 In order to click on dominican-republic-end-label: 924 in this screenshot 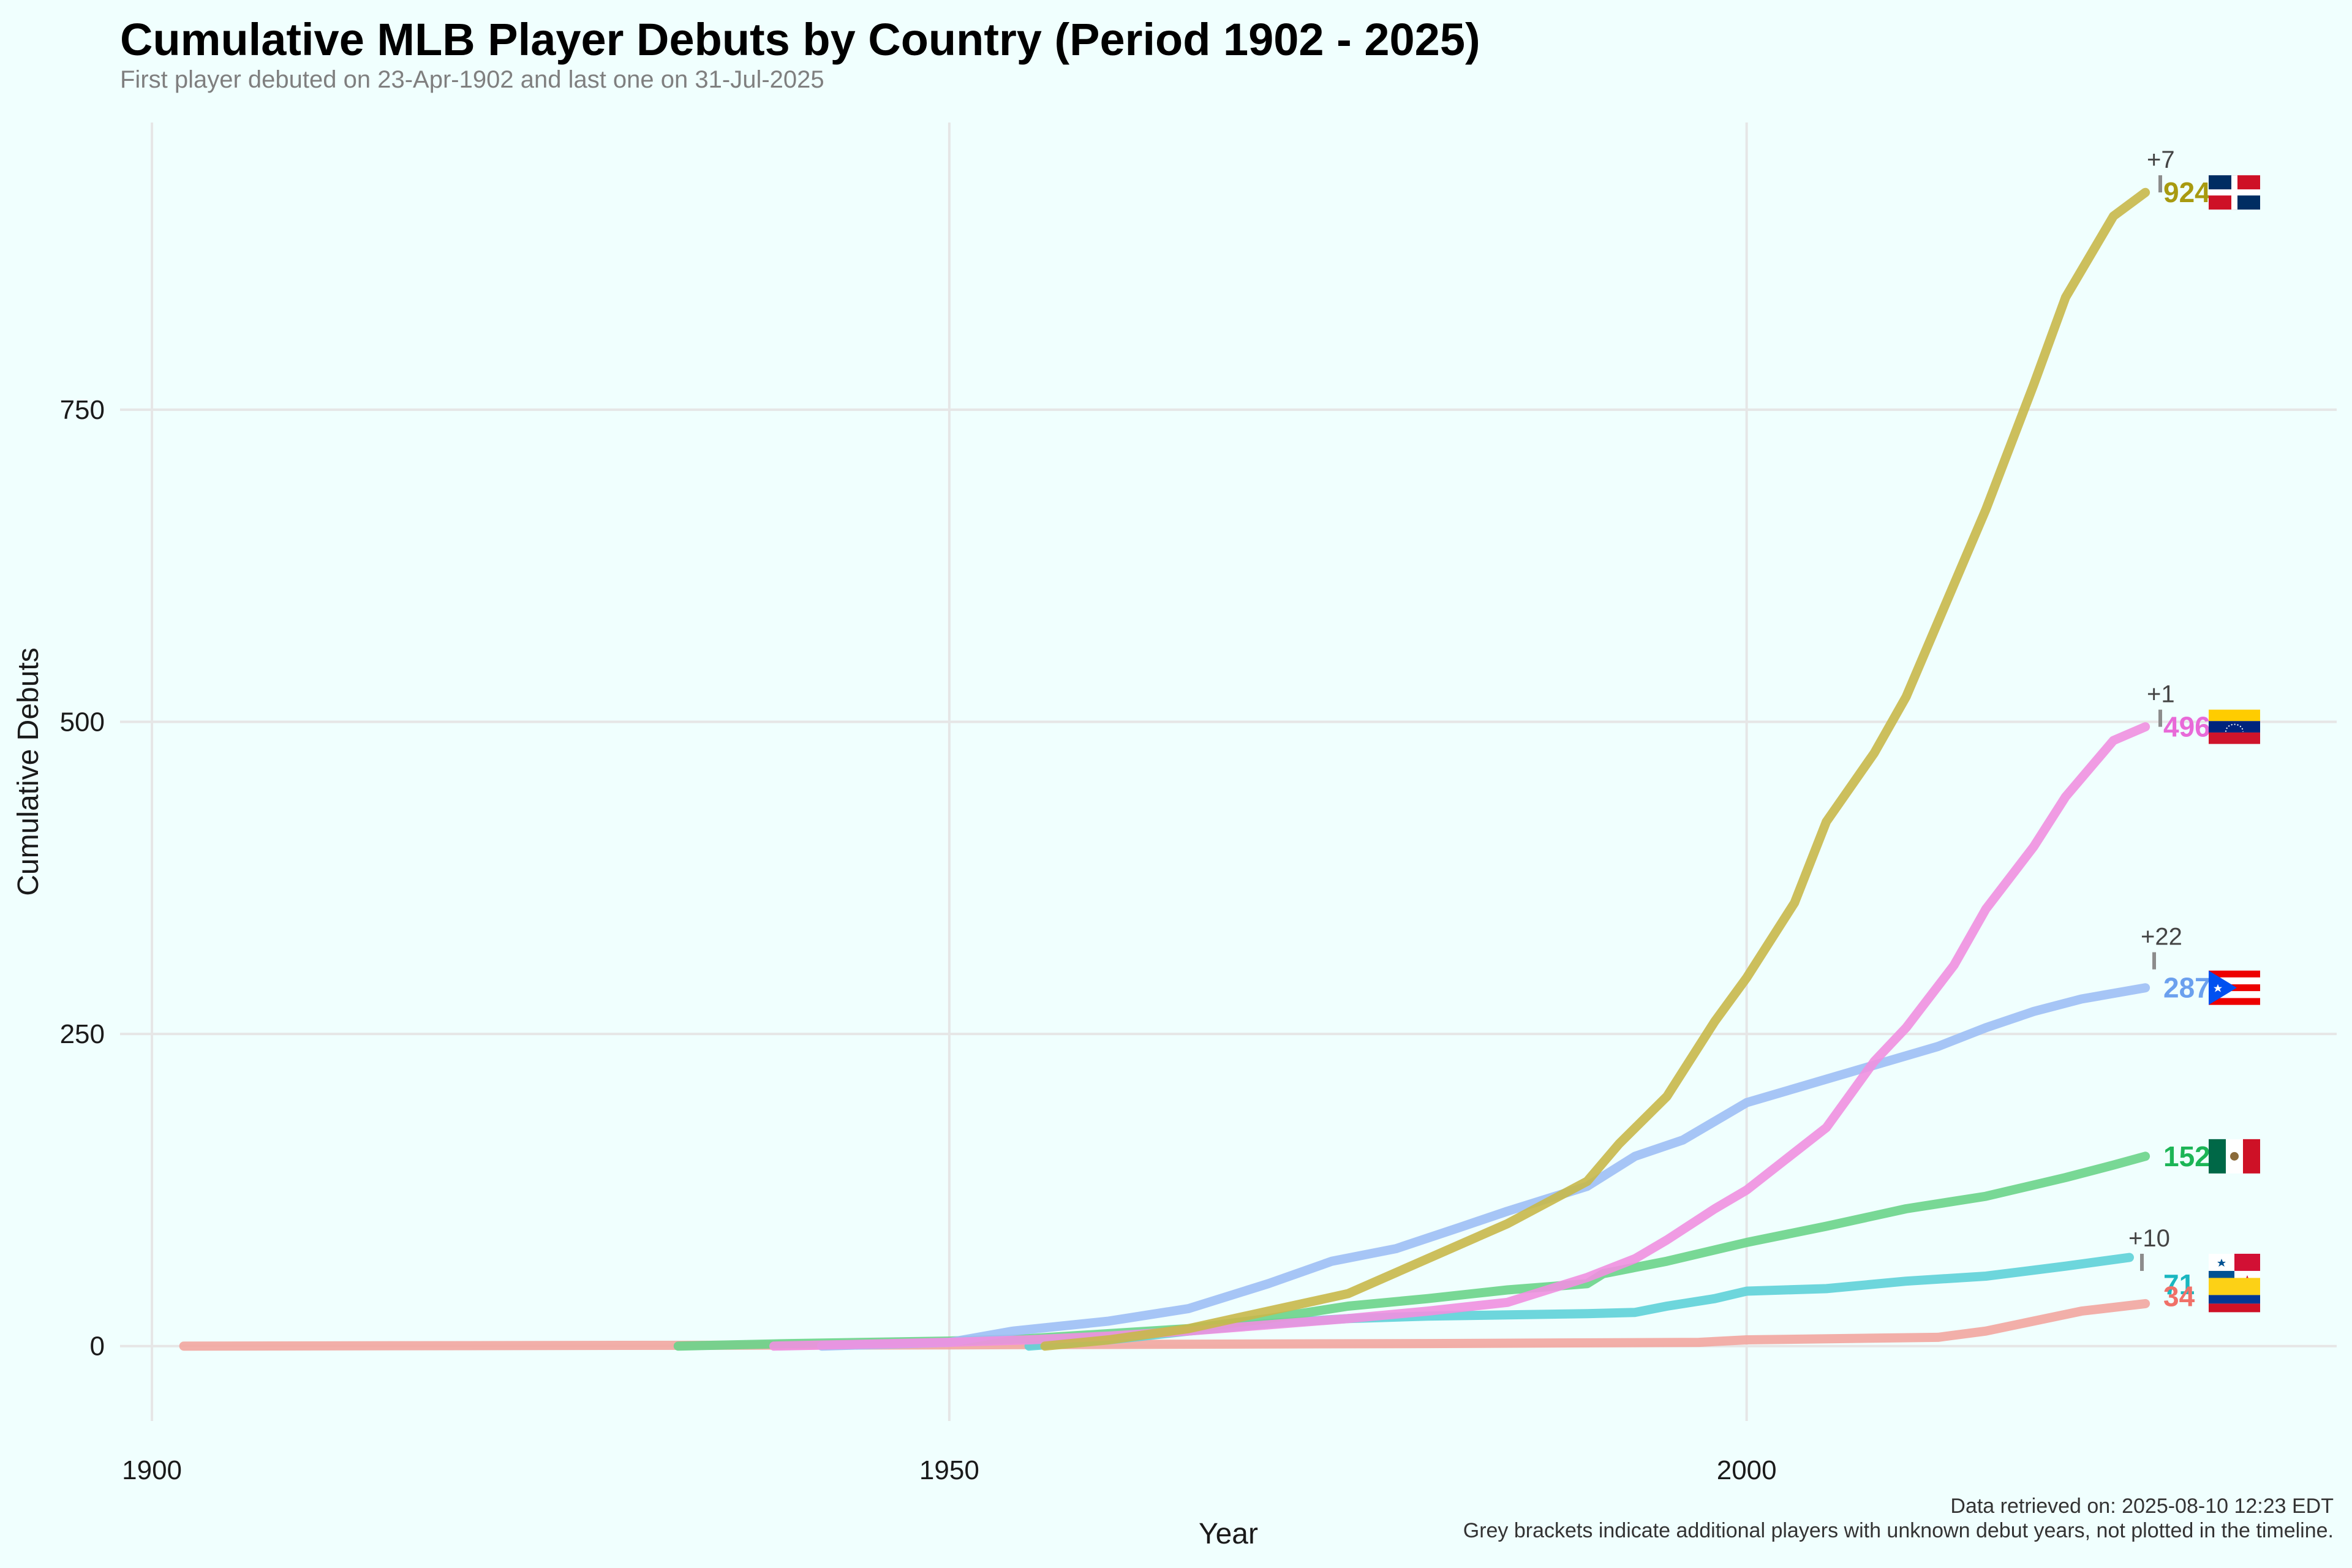, I will do `click(2187, 192)`.